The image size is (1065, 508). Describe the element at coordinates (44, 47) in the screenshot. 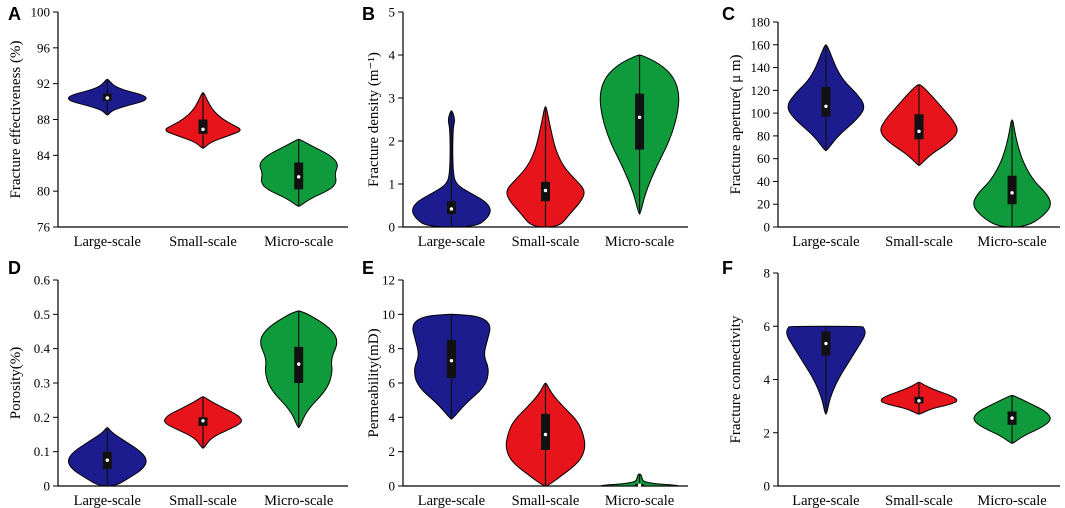

I see `y-tick-label: 96` at that location.